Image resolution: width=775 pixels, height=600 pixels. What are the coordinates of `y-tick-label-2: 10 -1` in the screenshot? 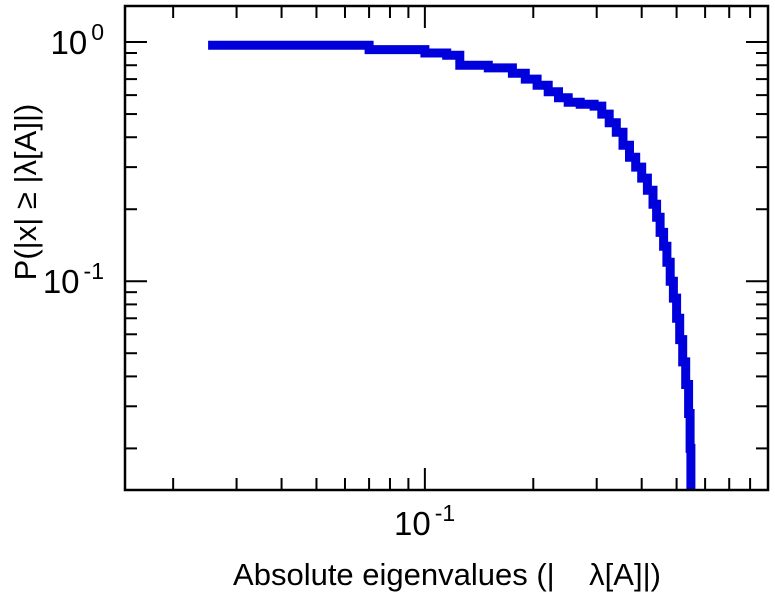 It's located at (73, 279).